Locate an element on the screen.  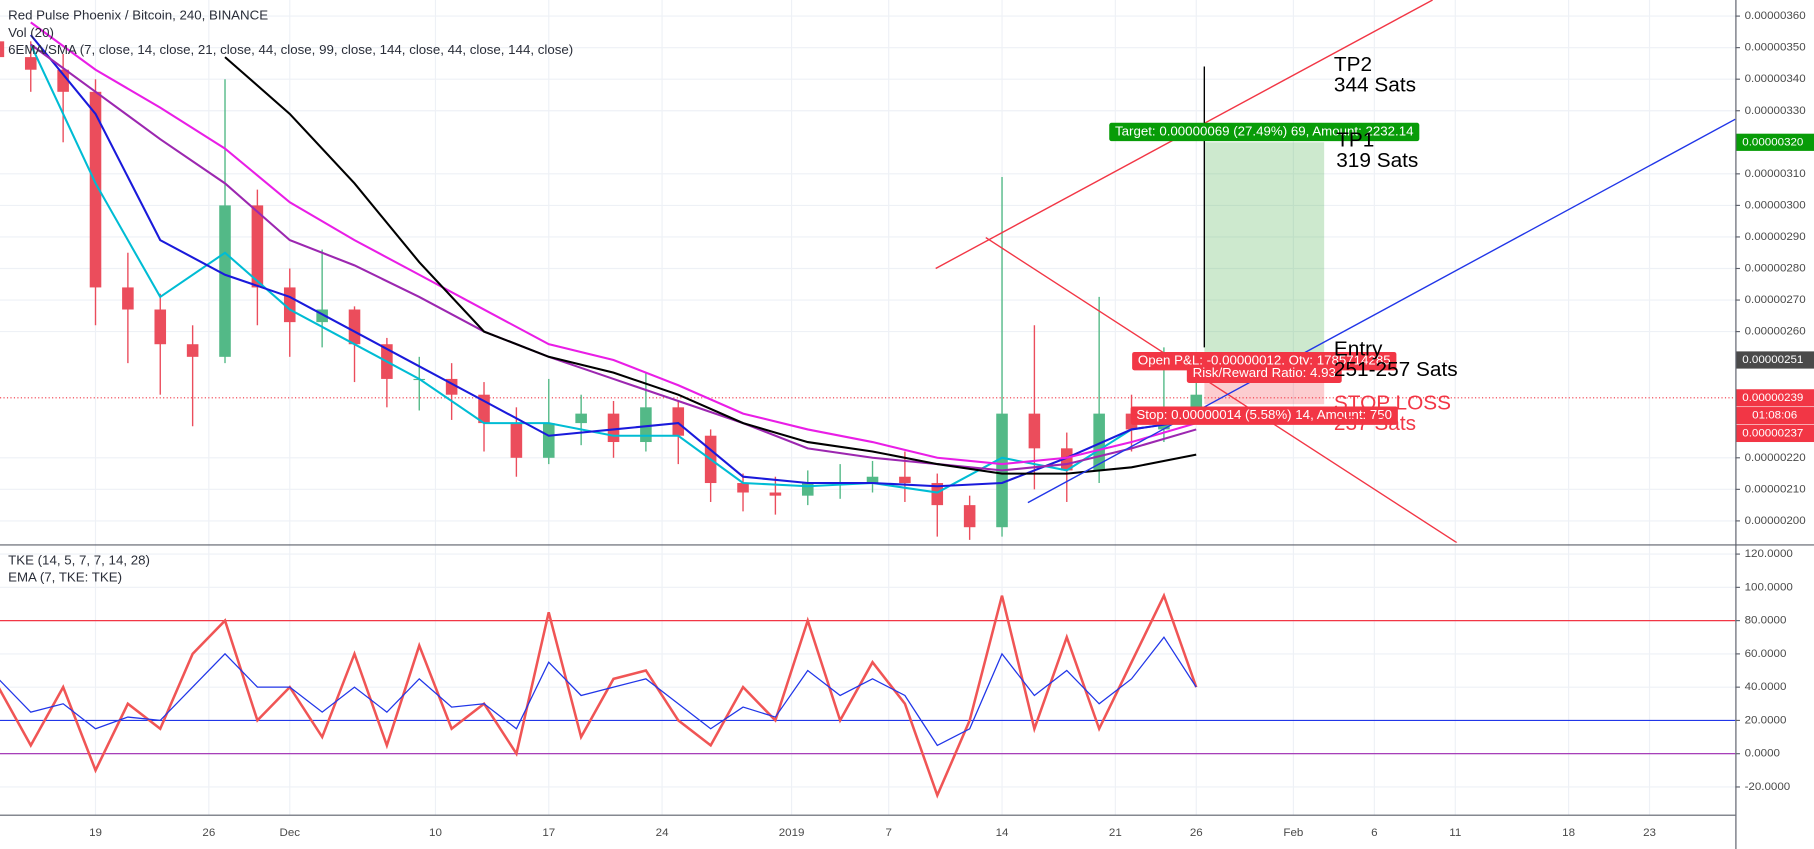
y-tick-label: 0.00000360 is located at coordinates (1775, 16).